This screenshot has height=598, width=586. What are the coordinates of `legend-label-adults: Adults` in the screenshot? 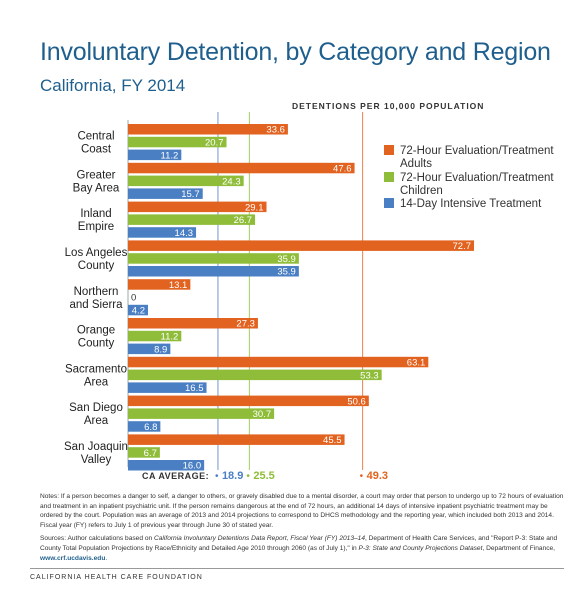 It's located at (416, 164).